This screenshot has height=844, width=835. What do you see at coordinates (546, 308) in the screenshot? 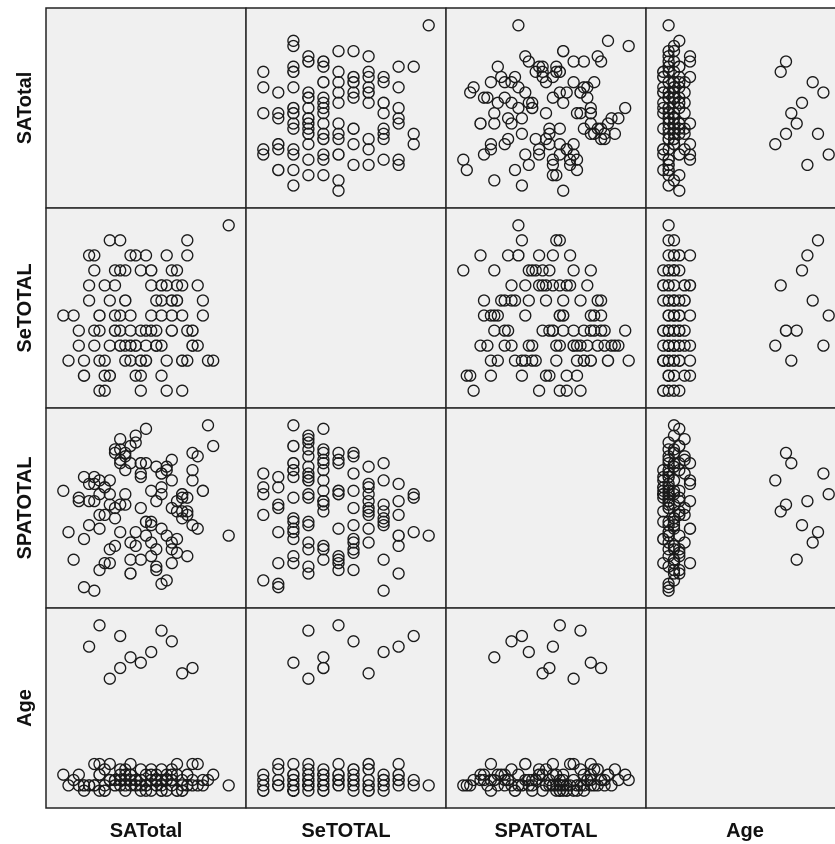
I see `cell-SeTOTAL-vs-SPATOTAL` at bounding box center [546, 308].